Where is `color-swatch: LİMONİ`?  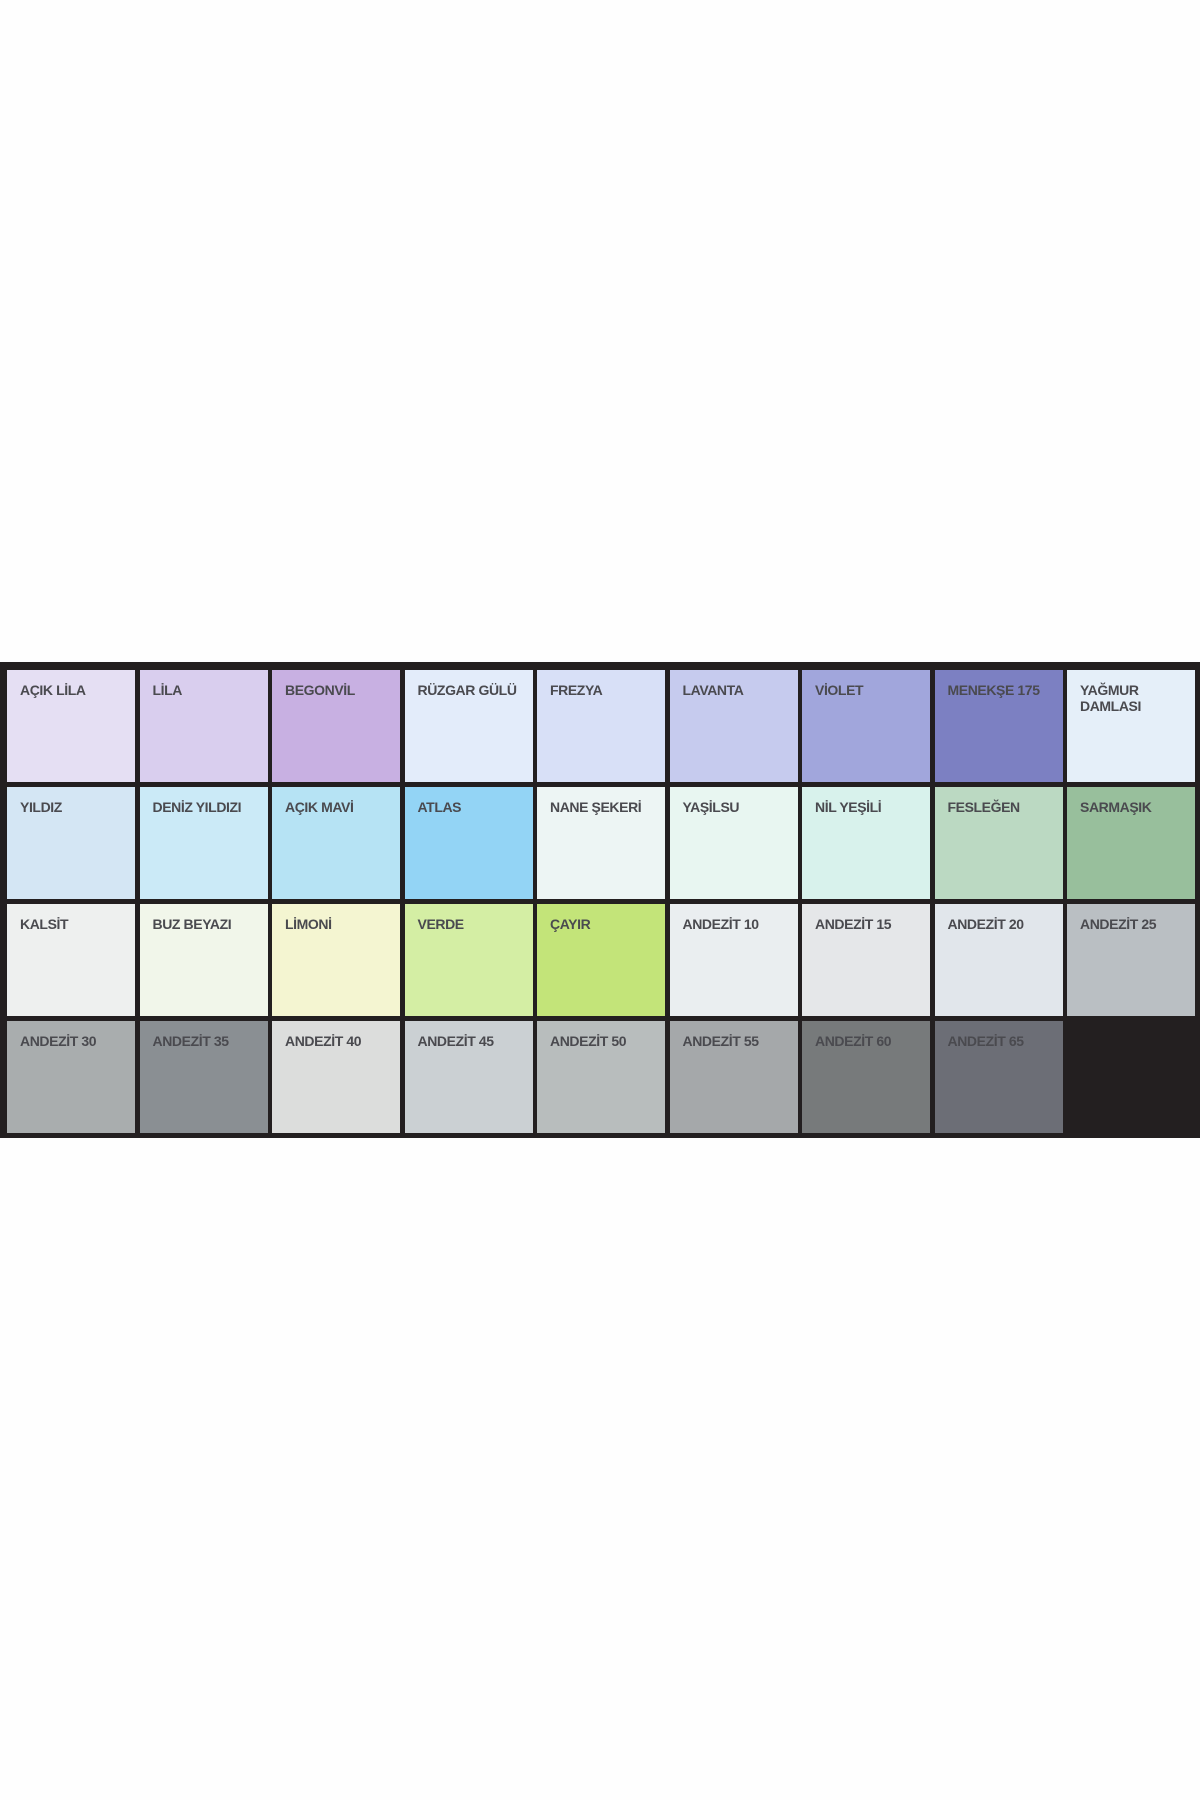
color-swatch: LİMONİ is located at coordinates (336, 960).